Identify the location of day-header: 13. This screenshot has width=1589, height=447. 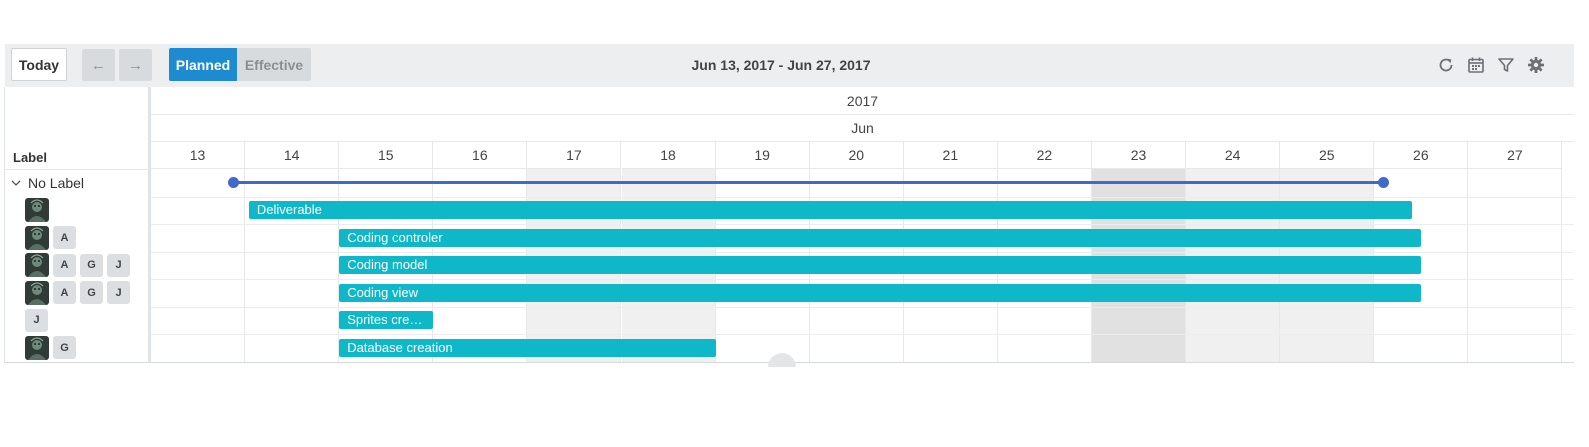
(198, 155).